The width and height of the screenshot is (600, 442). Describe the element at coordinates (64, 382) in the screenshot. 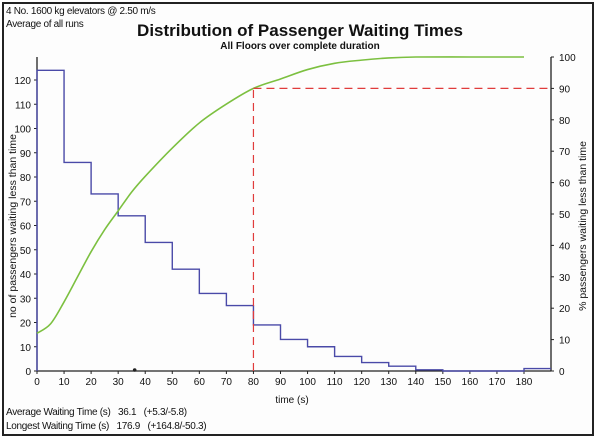

I see `x-tick-label: 10` at that location.